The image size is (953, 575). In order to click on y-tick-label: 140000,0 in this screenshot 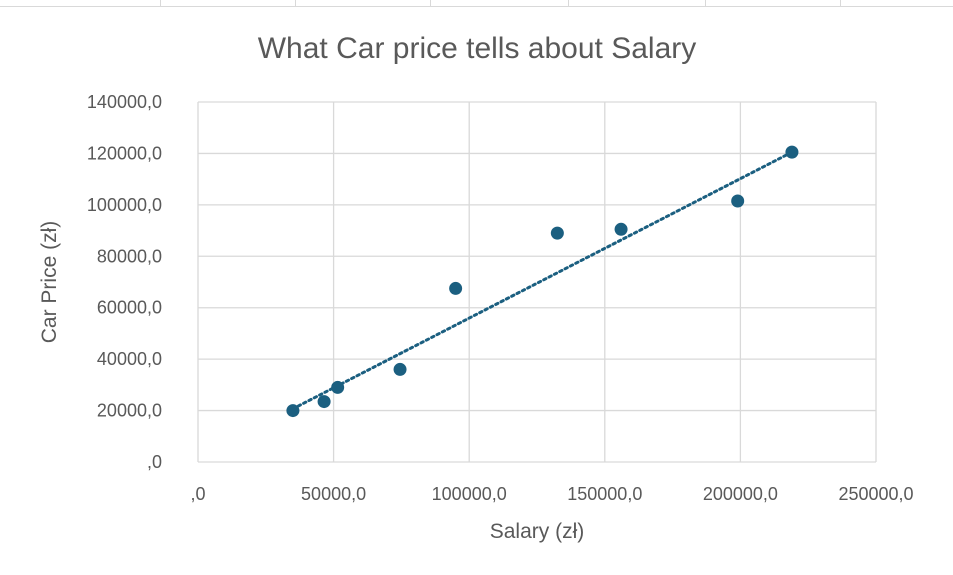, I will do `click(124, 102)`.